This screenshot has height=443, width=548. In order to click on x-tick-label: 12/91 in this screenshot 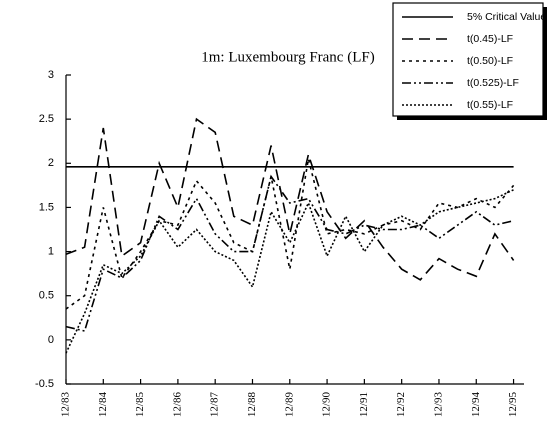, I will do `click(364, 404)`.